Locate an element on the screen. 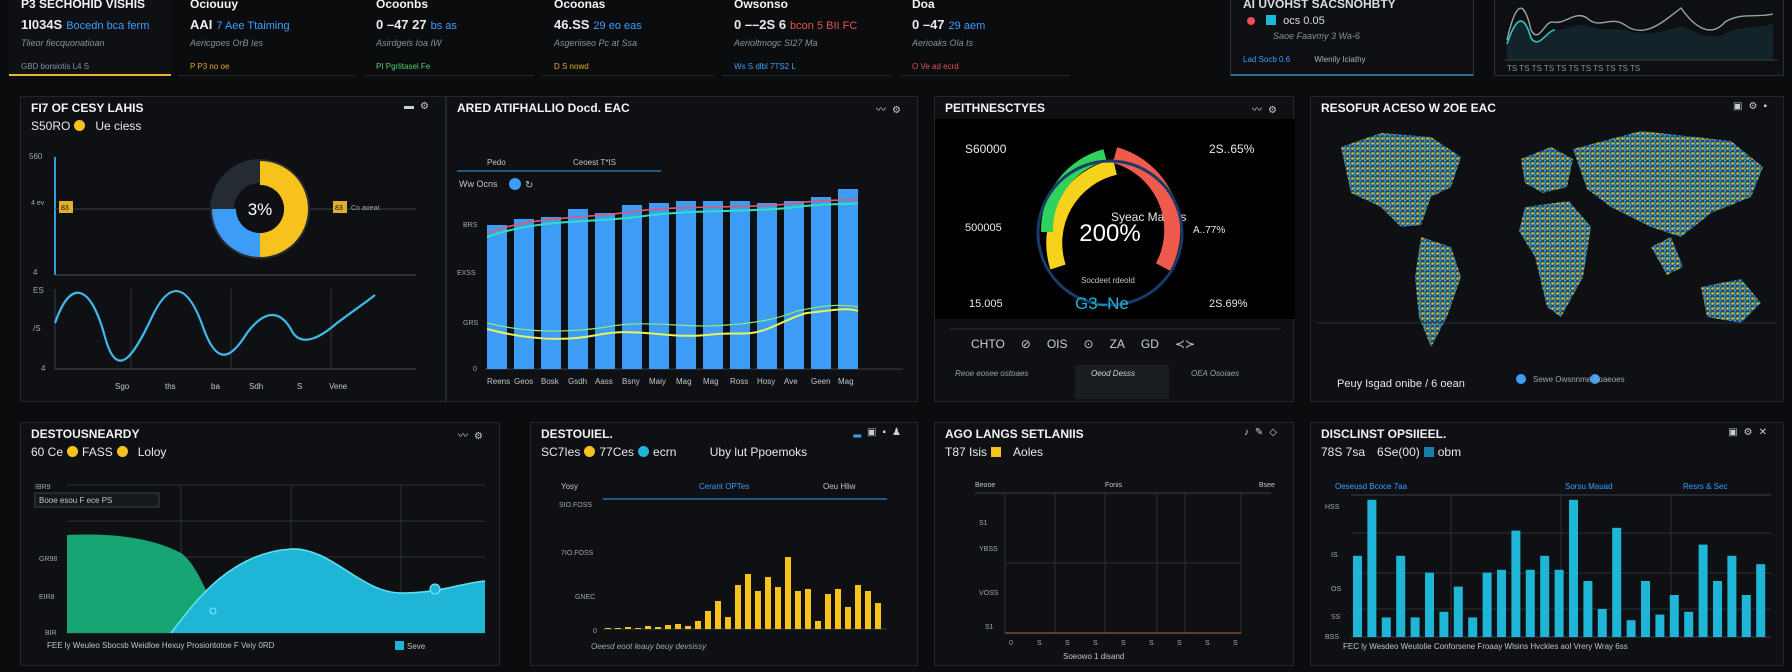  cyan-area is located at coordinates (328, 590).